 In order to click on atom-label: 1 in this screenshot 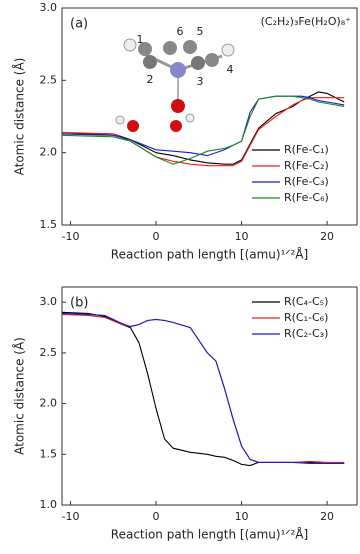, I will do `click(140, 39)`.